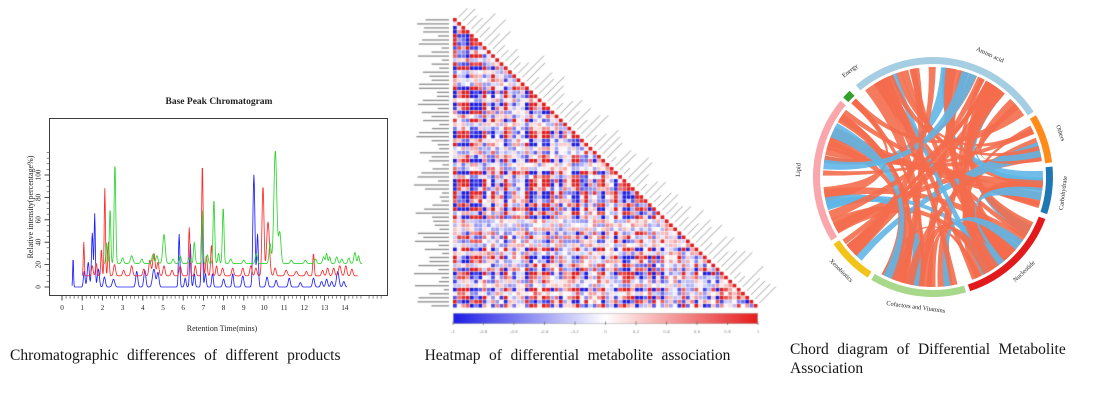  Describe the element at coordinates (850, 70) in the screenshot. I see `chord-segment-label-energy: Energy` at that location.